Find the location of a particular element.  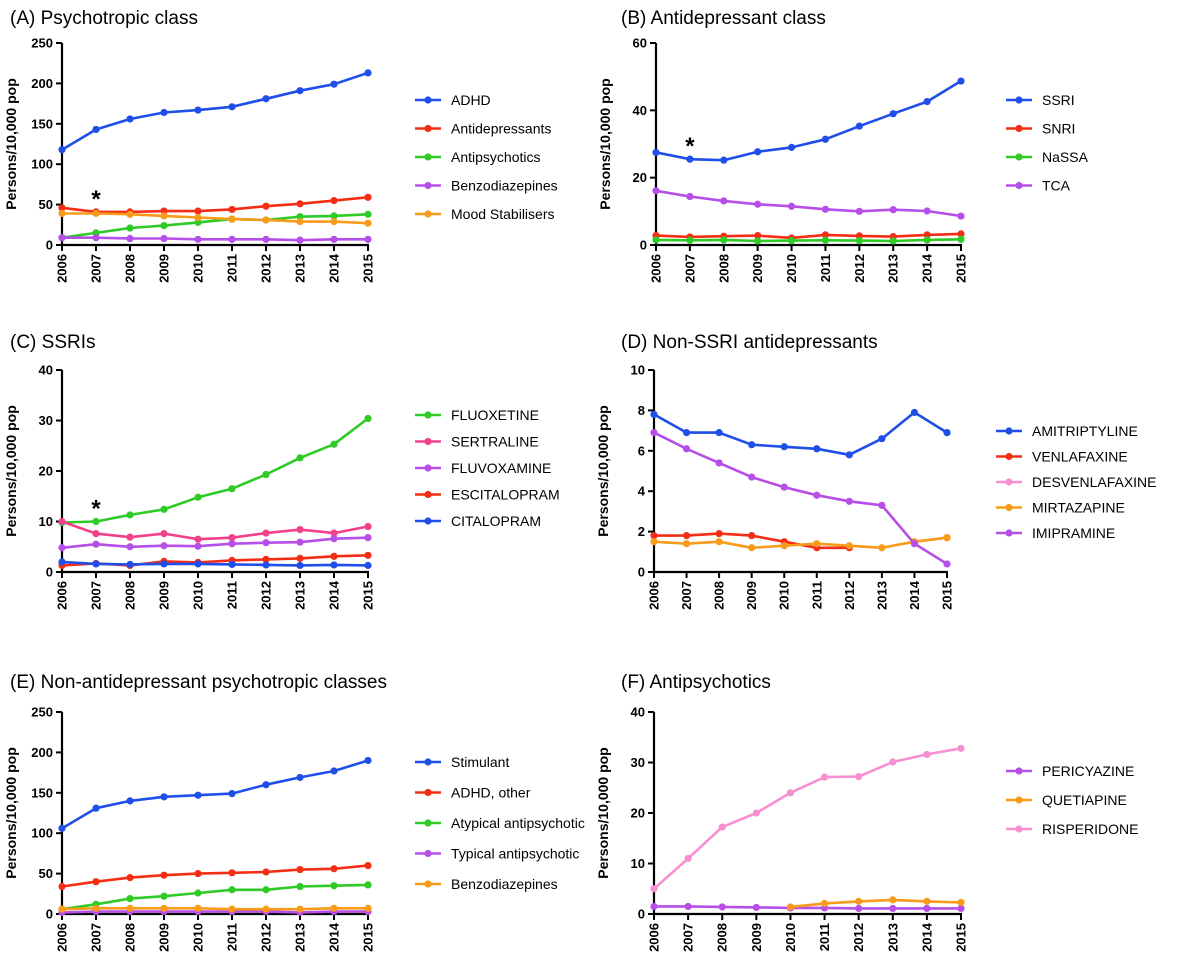

x-tick-label: 2015 is located at coordinates (961, 937).